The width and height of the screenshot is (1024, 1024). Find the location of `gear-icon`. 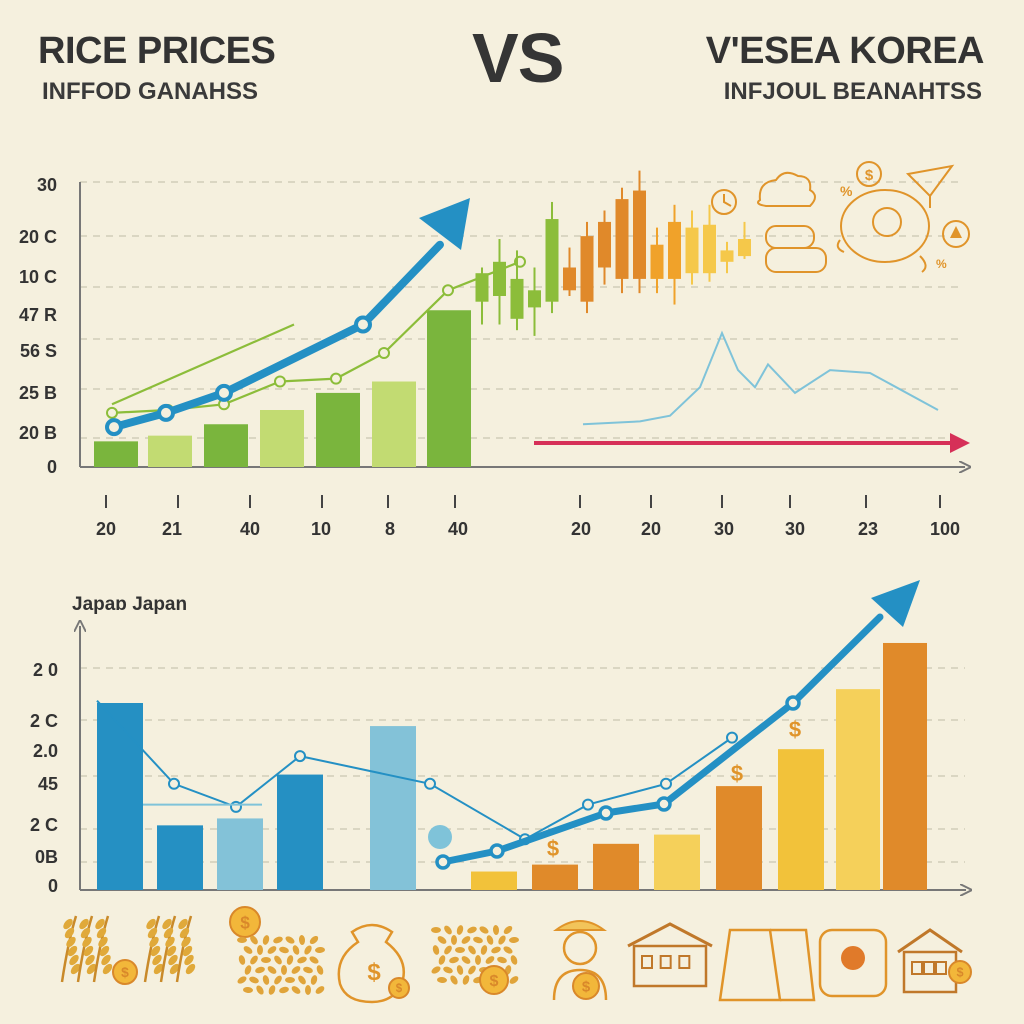

gear-icon is located at coordinates (796, 249).